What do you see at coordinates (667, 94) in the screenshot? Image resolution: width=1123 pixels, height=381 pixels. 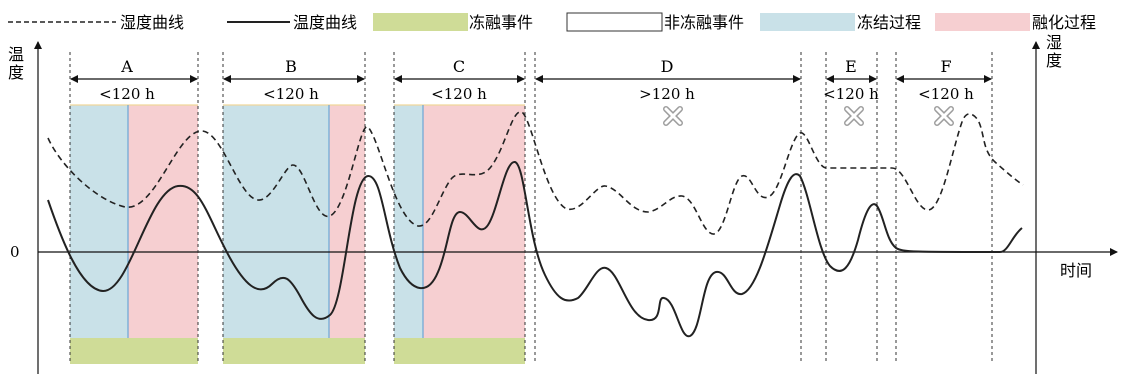 I see `event-d-duration: >120 h` at bounding box center [667, 94].